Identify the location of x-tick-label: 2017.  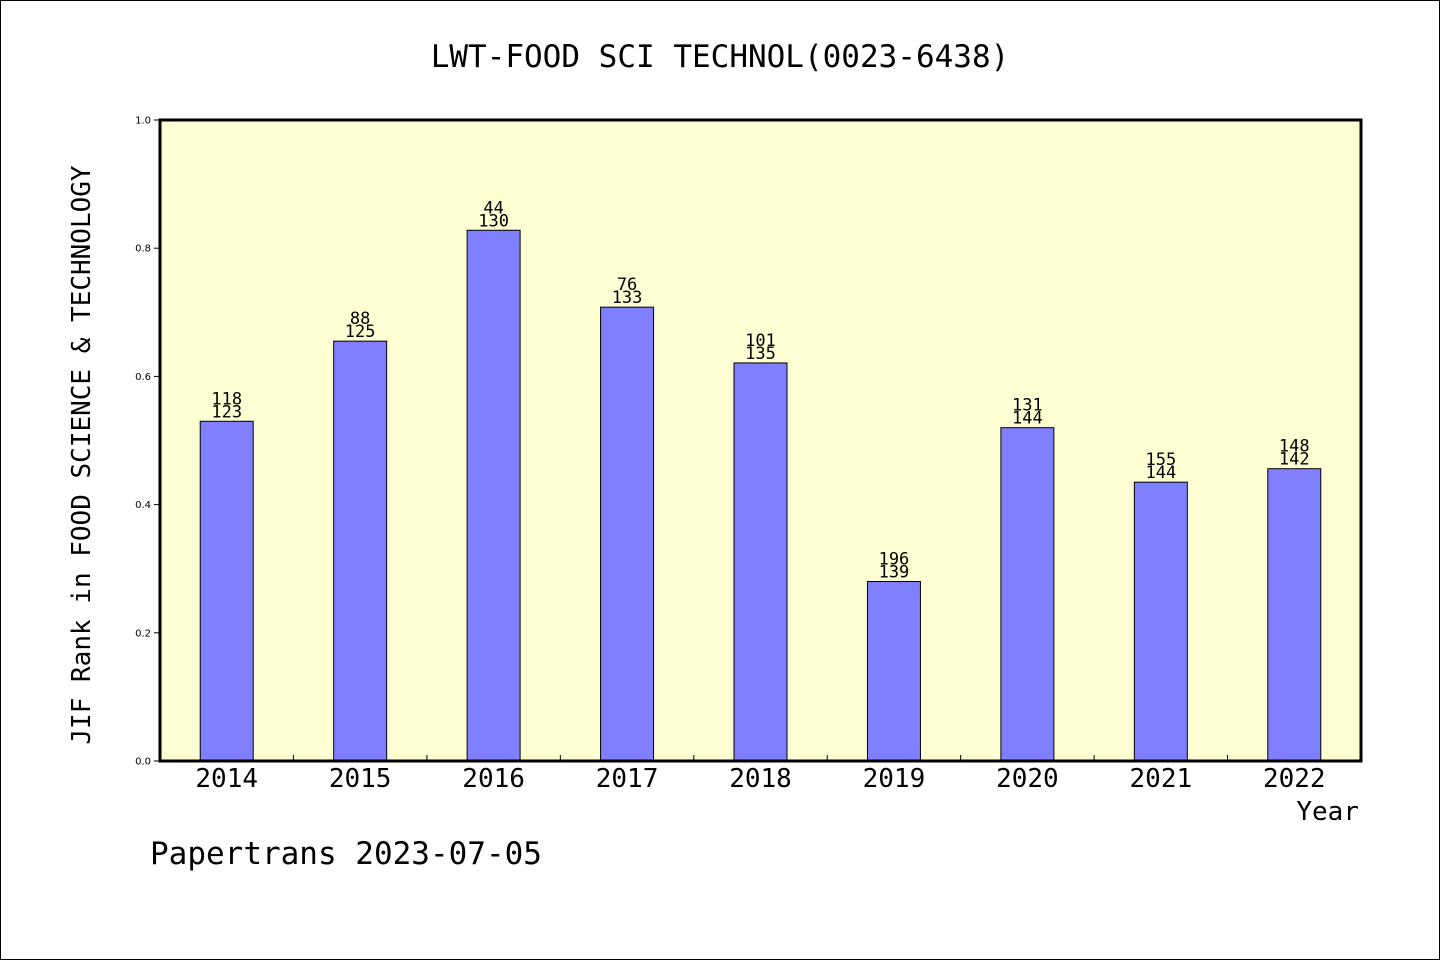
(627, 779).